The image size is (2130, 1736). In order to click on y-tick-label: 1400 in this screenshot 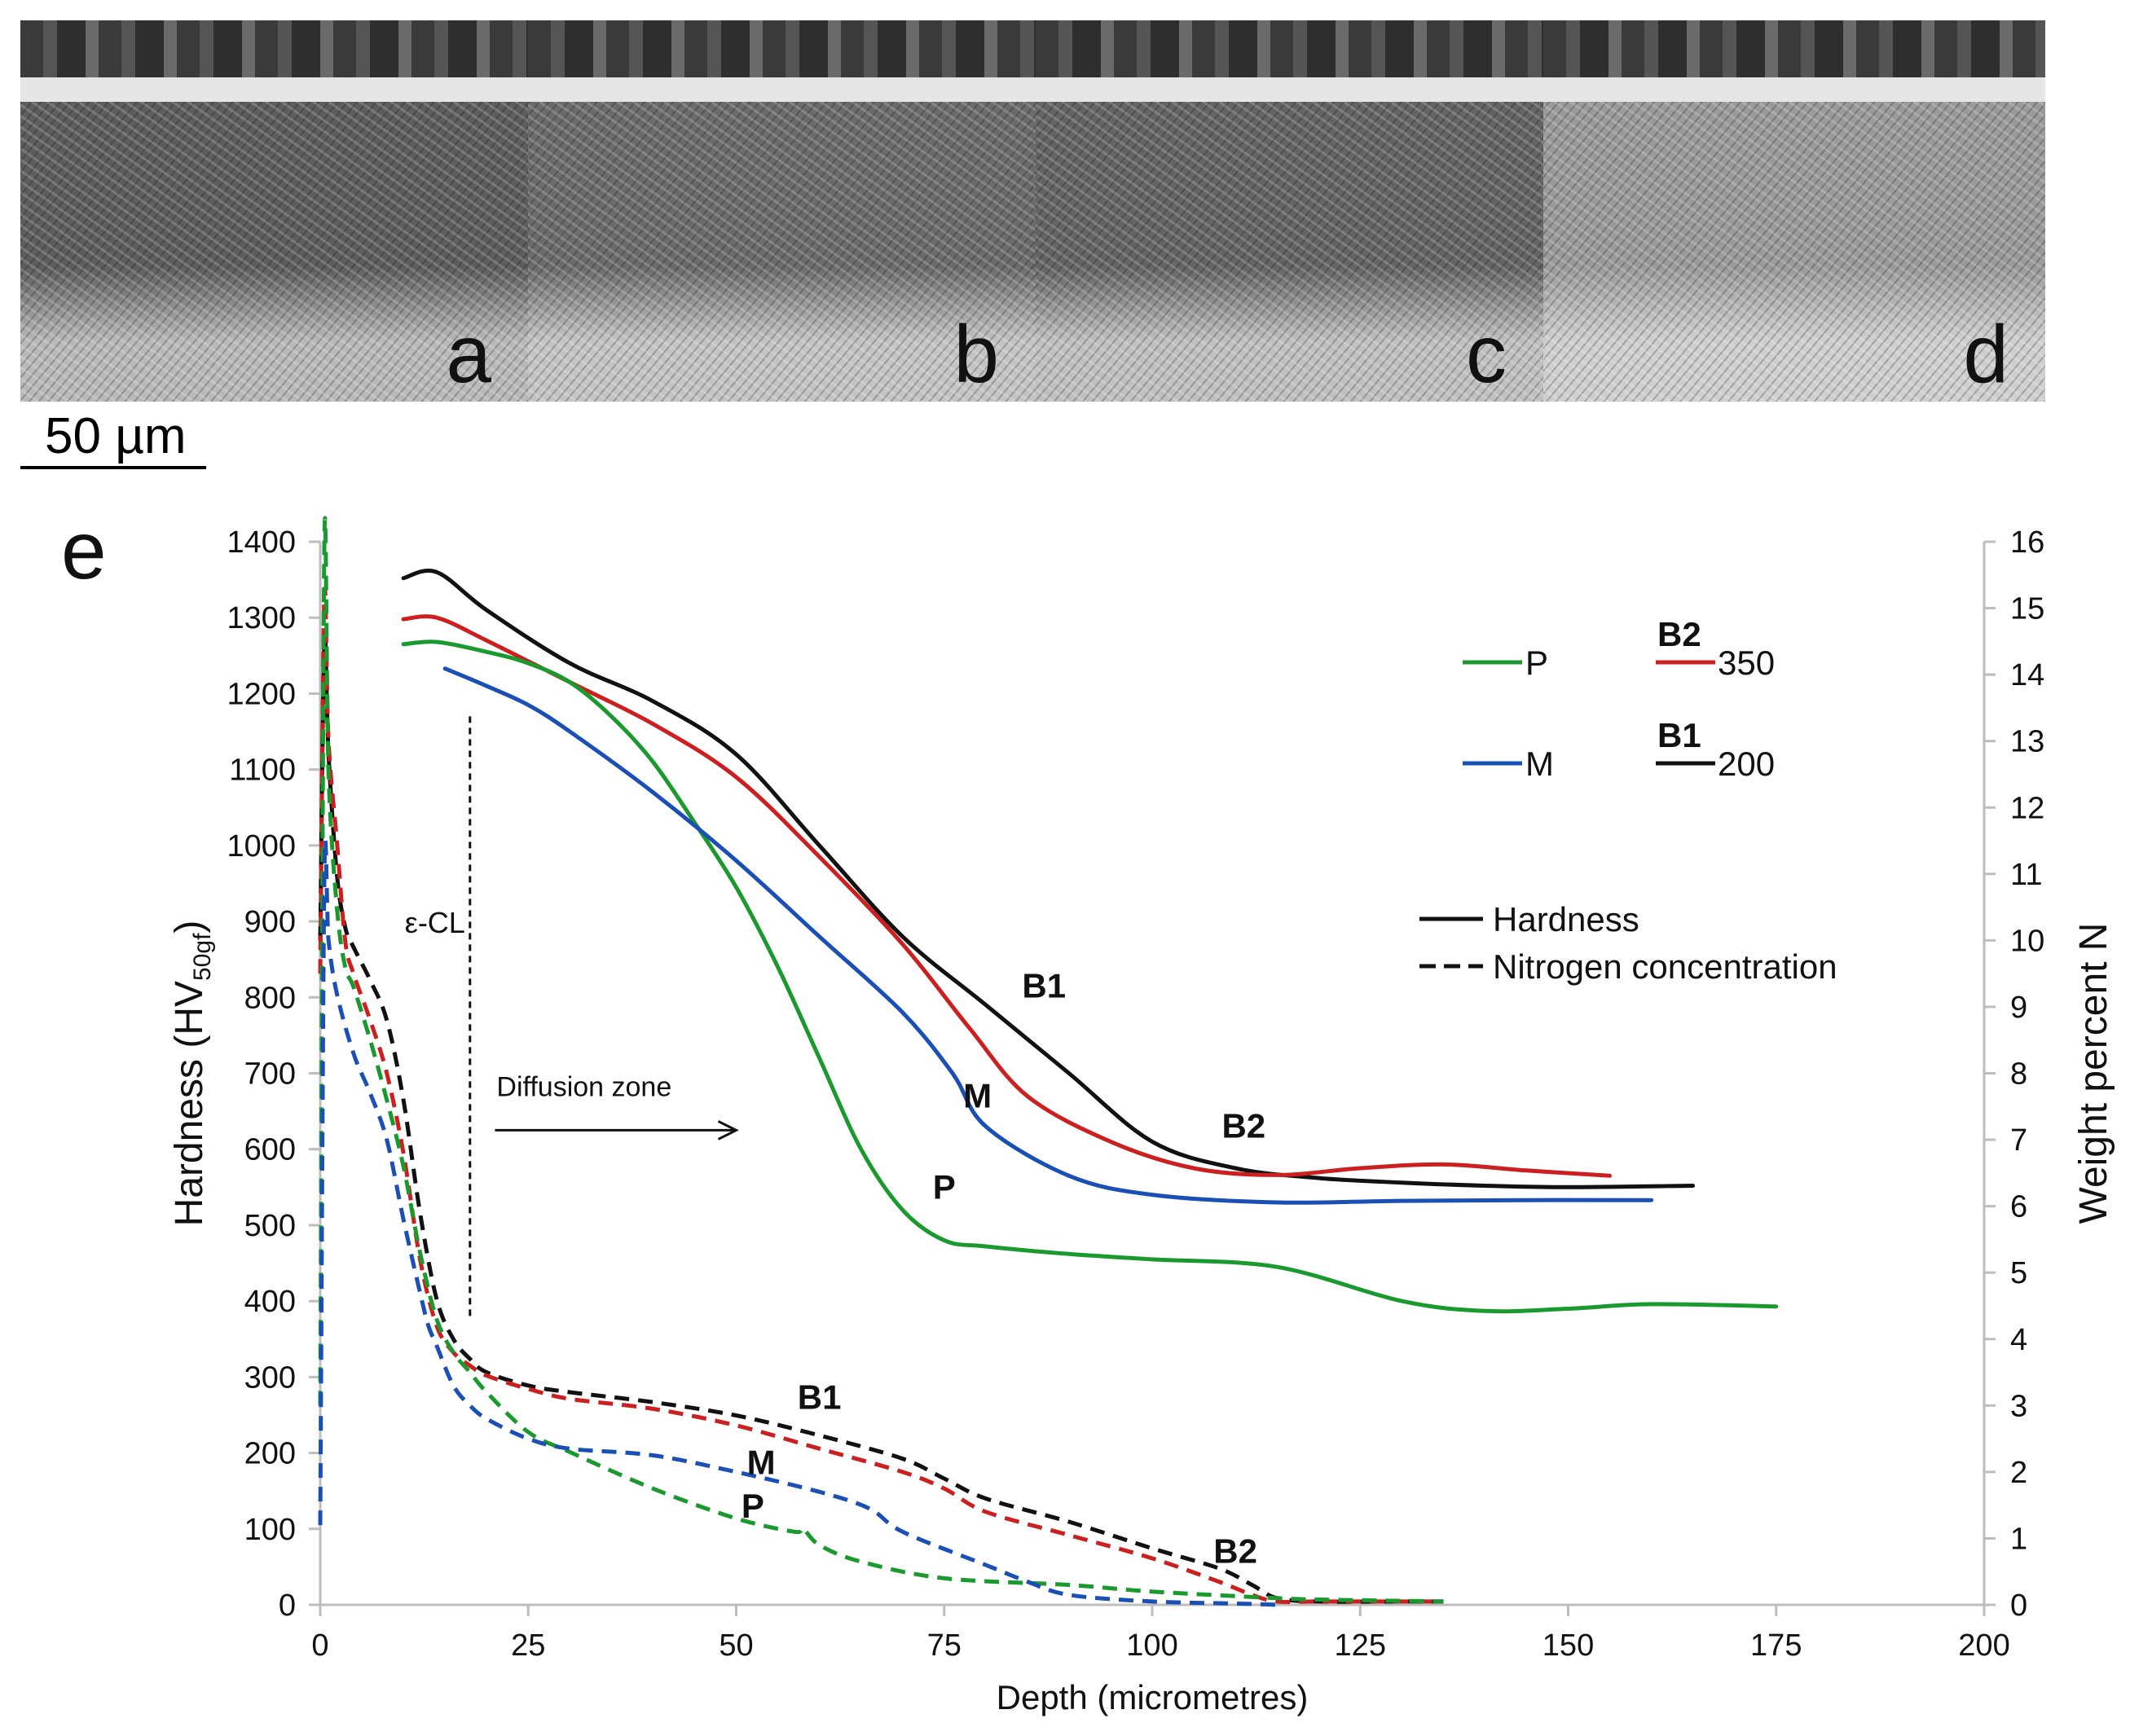, I will do `click(261, 542)`.